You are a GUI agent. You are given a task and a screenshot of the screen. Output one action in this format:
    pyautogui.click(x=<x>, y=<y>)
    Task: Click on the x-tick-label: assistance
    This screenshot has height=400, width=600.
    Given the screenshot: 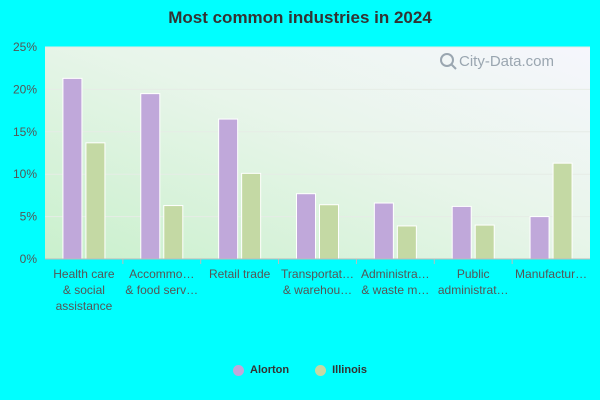 What is the action you would take?
    pyautogui.click(x=84, y=306)
    